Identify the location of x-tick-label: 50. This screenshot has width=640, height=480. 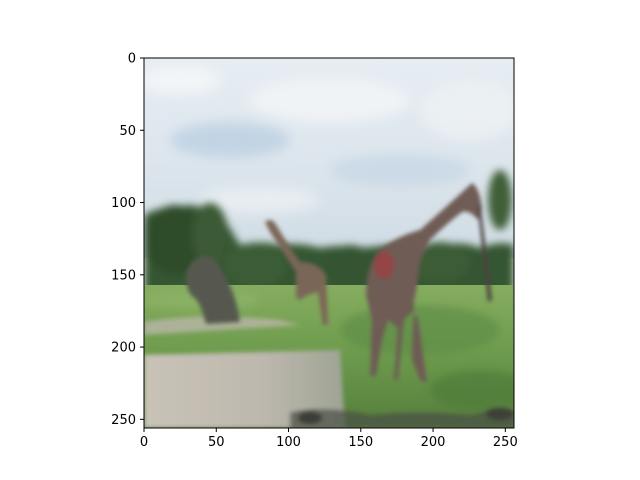
(216, 442).